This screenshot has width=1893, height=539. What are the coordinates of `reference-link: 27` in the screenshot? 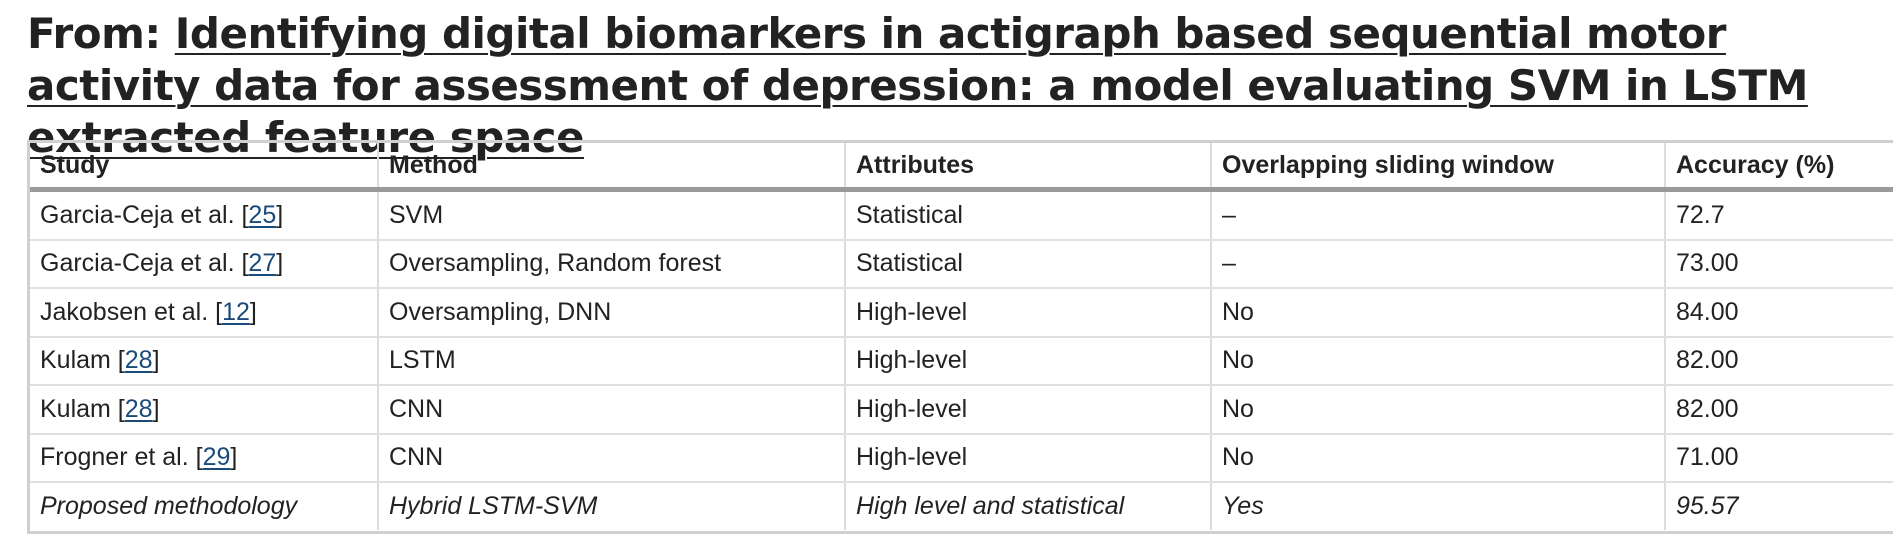 It's located at (262, 263).